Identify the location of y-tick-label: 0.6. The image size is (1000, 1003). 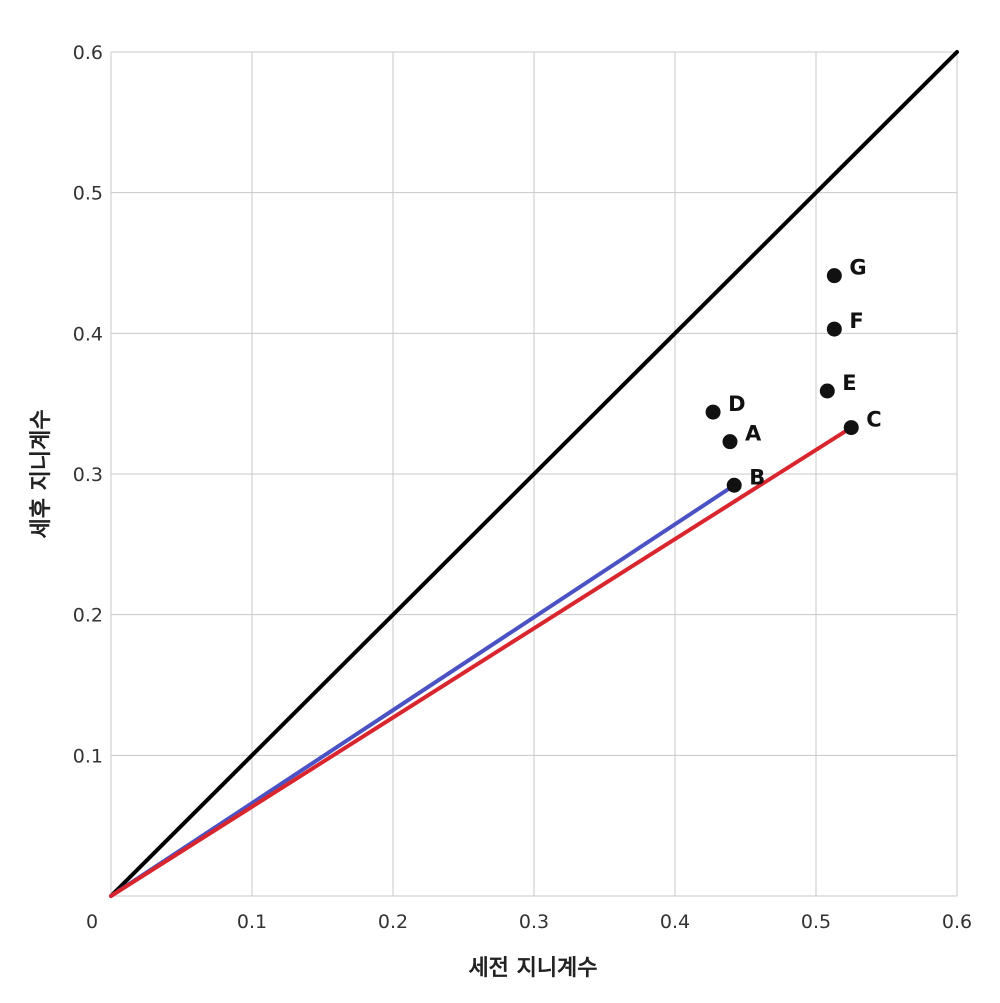
(88, 53).